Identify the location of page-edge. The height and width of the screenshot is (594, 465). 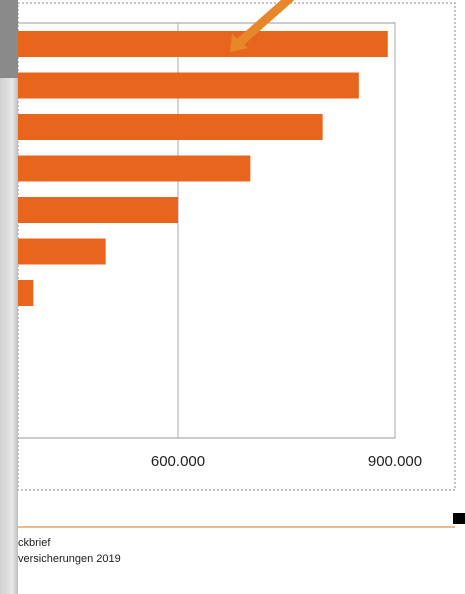
(9, 297).